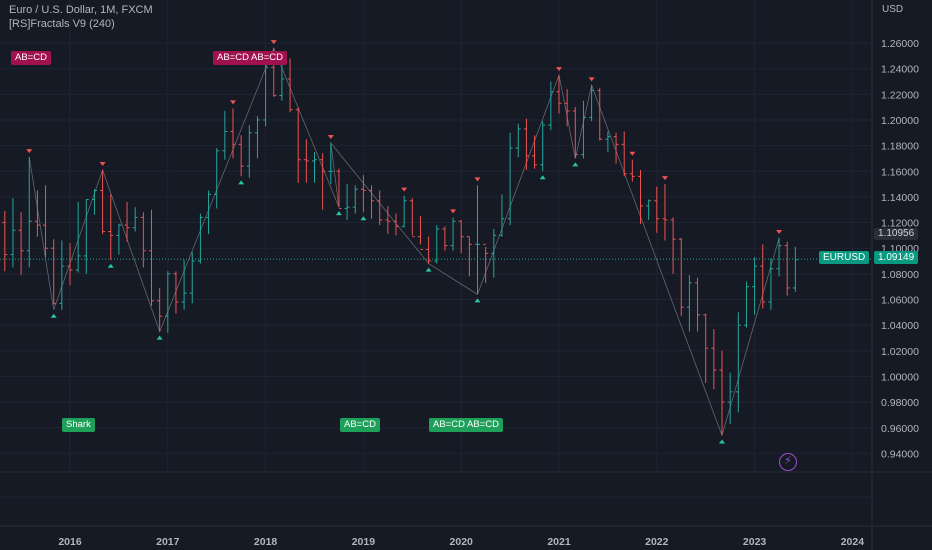 This screenshot has width=932, height=550. Describe the element at coordinates (900, 352) in the screenshot. I see `price-tick-label: 1.02000` at that location.